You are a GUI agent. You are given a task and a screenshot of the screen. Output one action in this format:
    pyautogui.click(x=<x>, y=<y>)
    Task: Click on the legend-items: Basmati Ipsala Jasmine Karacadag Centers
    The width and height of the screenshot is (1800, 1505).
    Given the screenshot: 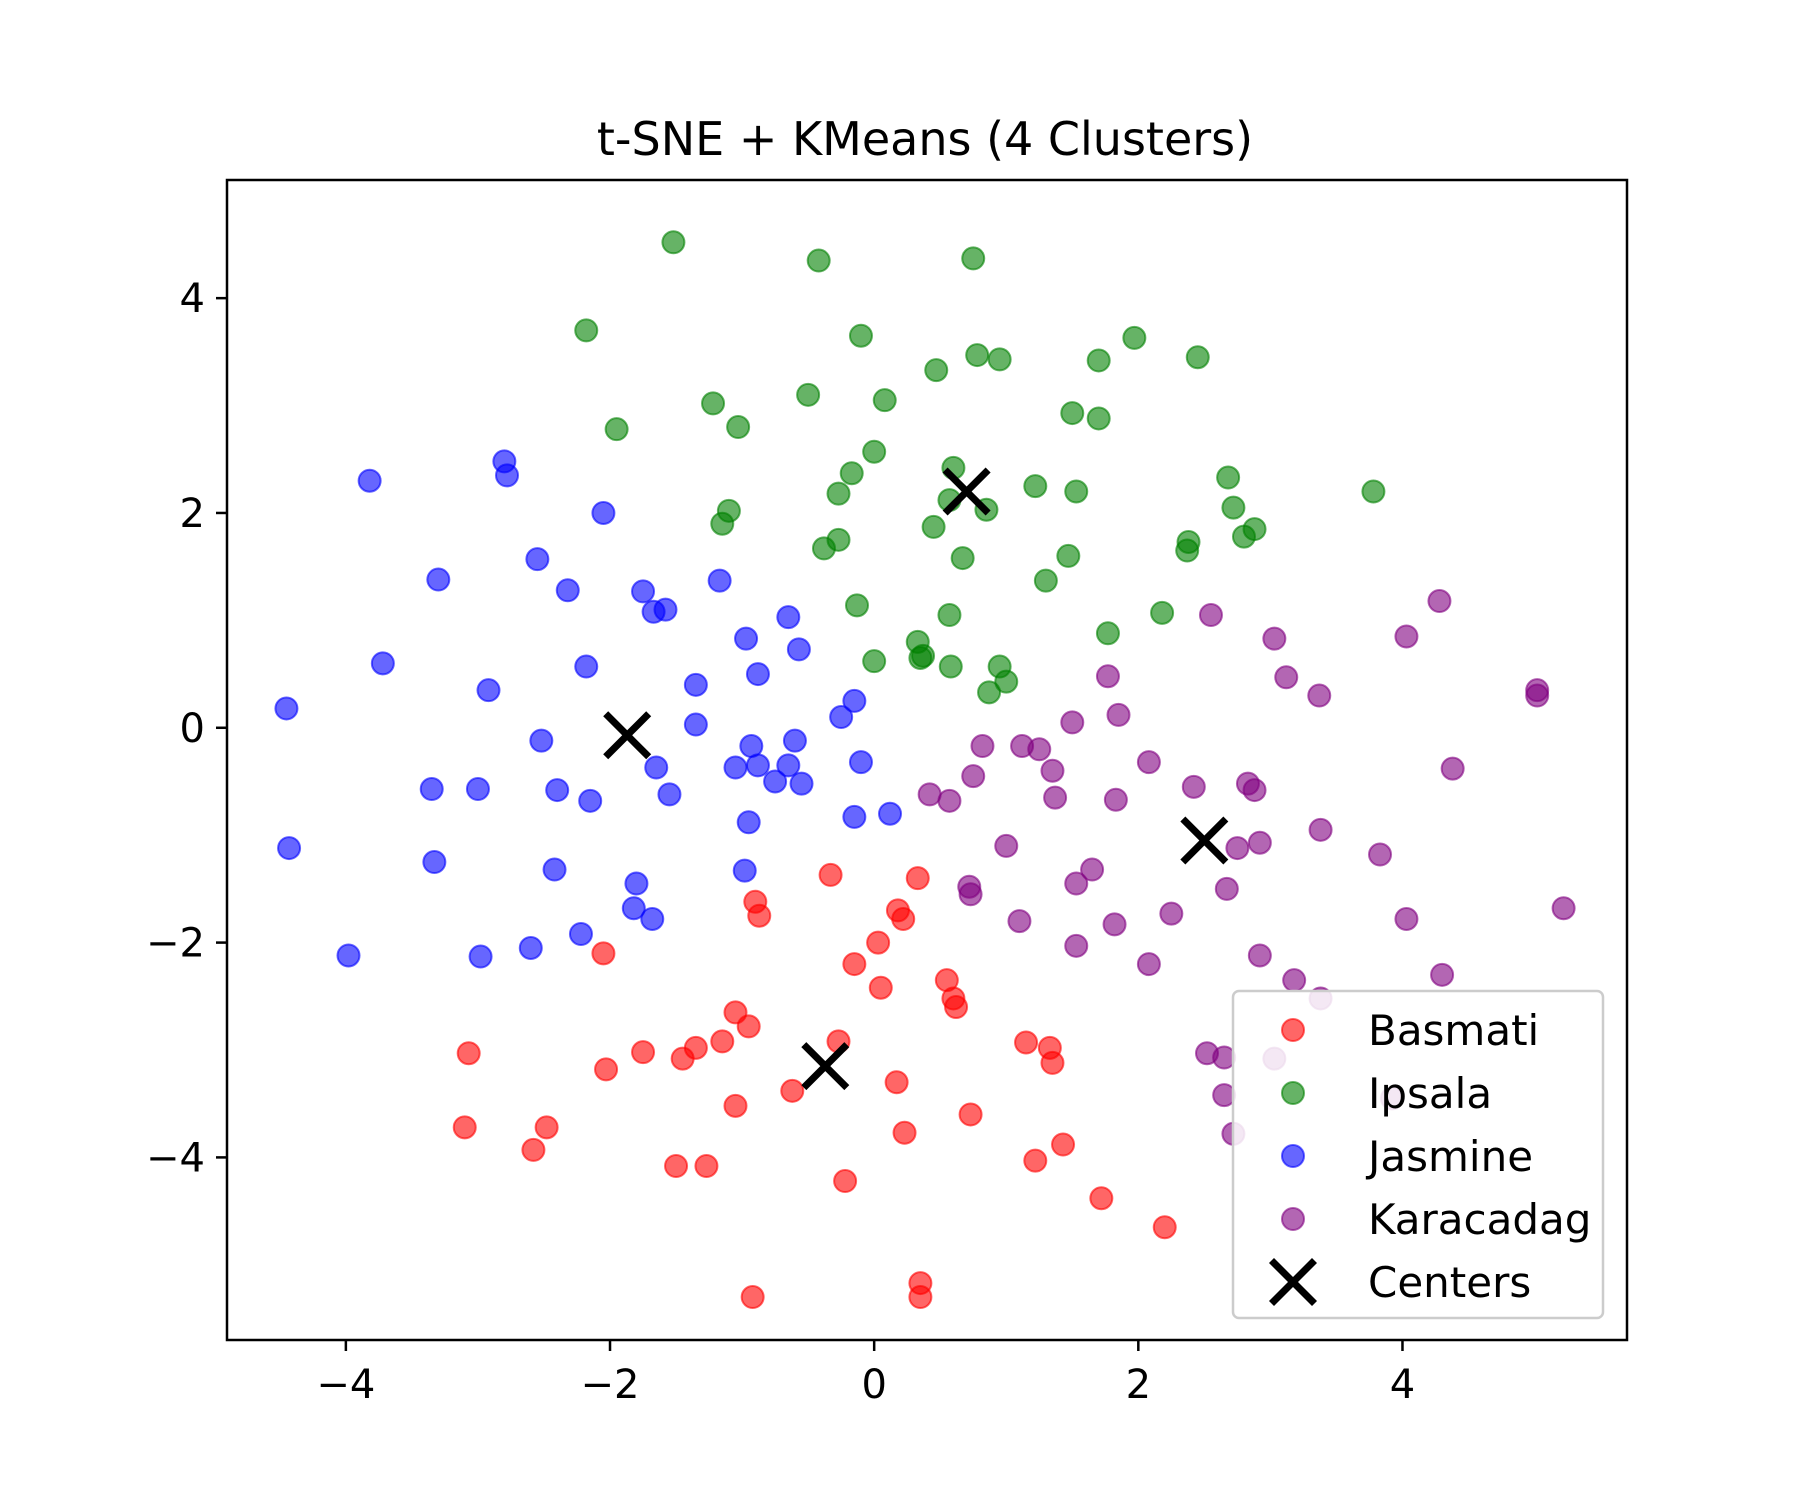 What is the action you would take?
    pyautogui.click(x=1430, y=1156)
    